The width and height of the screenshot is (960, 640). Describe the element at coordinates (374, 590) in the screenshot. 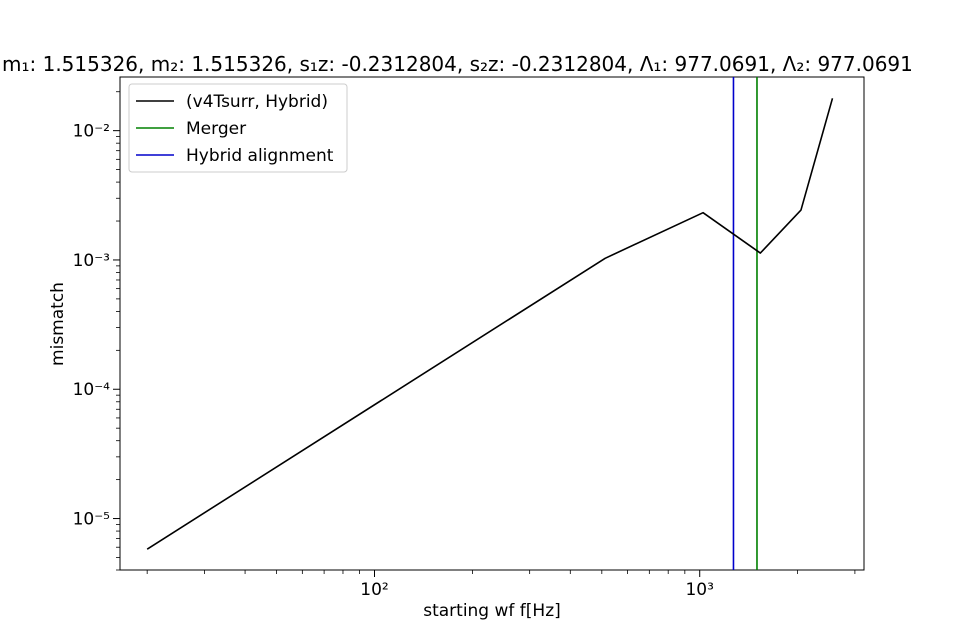

I see `x-tick-label: 10²` at that location.